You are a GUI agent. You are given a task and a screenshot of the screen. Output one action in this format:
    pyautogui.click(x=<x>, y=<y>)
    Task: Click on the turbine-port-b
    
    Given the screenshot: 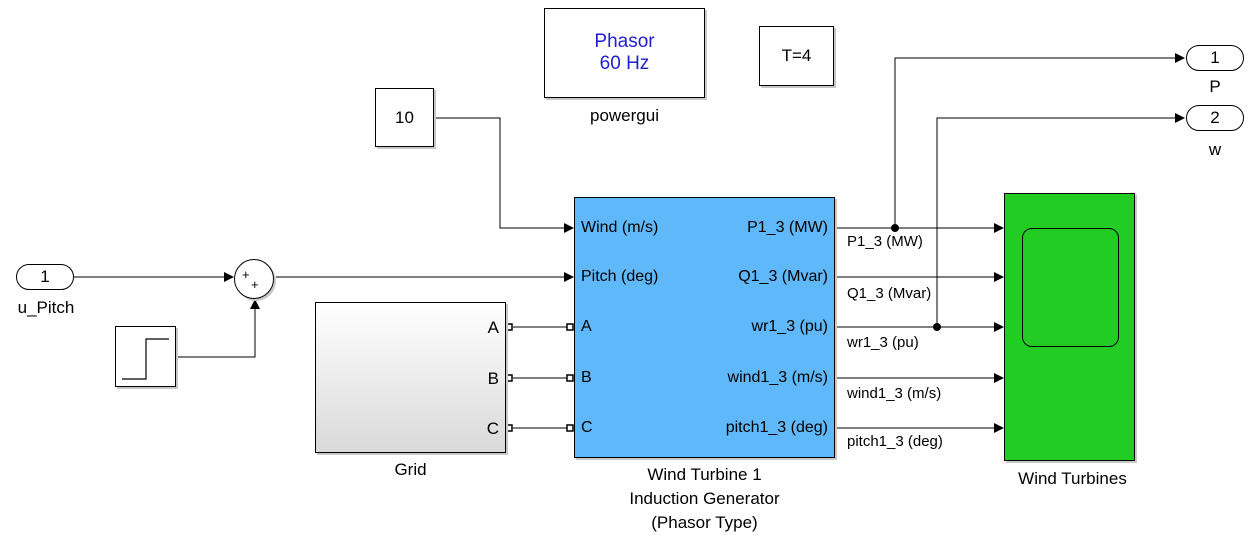 What is the action you would take?
    pyautogui.click(x=570, y=378)
    